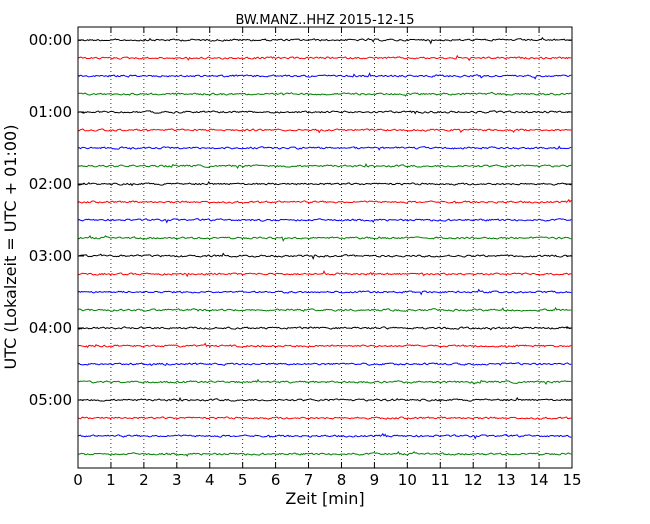 The height and width of the screenshot is (524, 650). What do you see at coordinates (342, 480) in the screenshot?
I see `x-tick-label: 8` at bounding box center [342, 480].